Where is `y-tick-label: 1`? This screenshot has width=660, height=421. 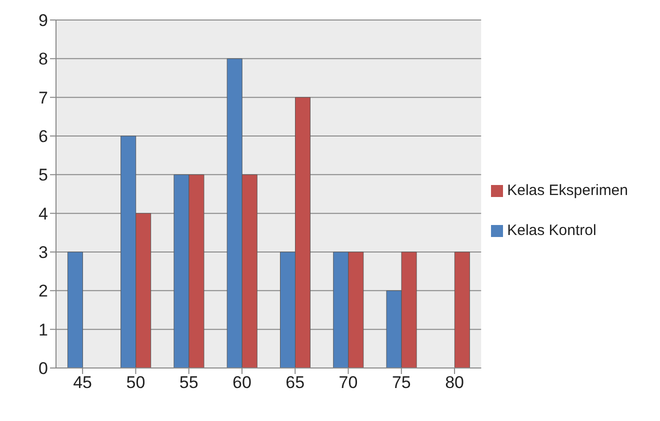 y-tick-label: 1 is located at coordinates (43, 330).